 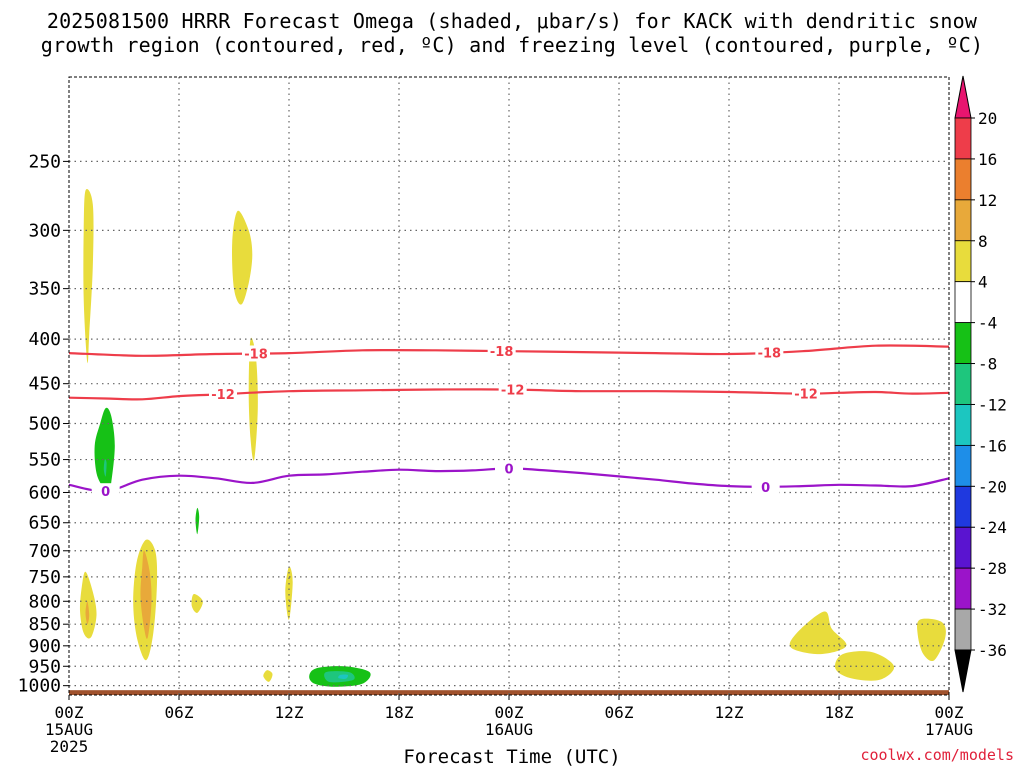 What do you see at coordinates (44, 339) in the screenshot?
I see `y-tick-label-400: 400` at bounding box center [44, 339].